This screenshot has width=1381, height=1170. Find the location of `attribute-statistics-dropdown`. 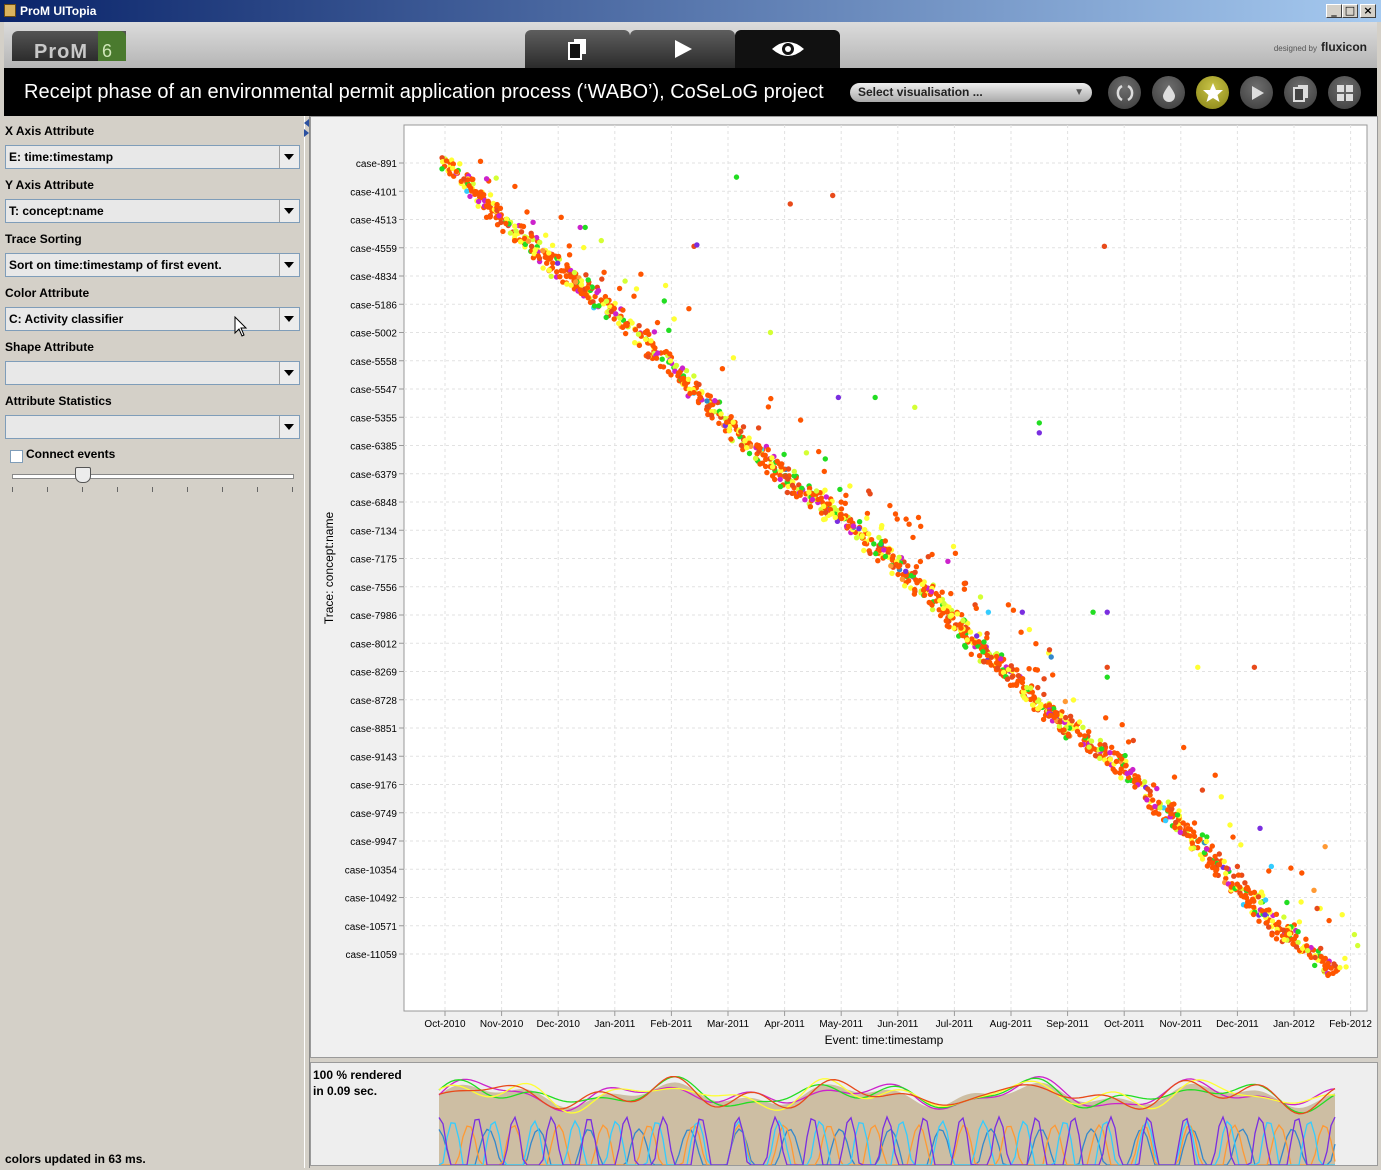

attribute-statistics-dropdown is located at coordinates (152, 427).